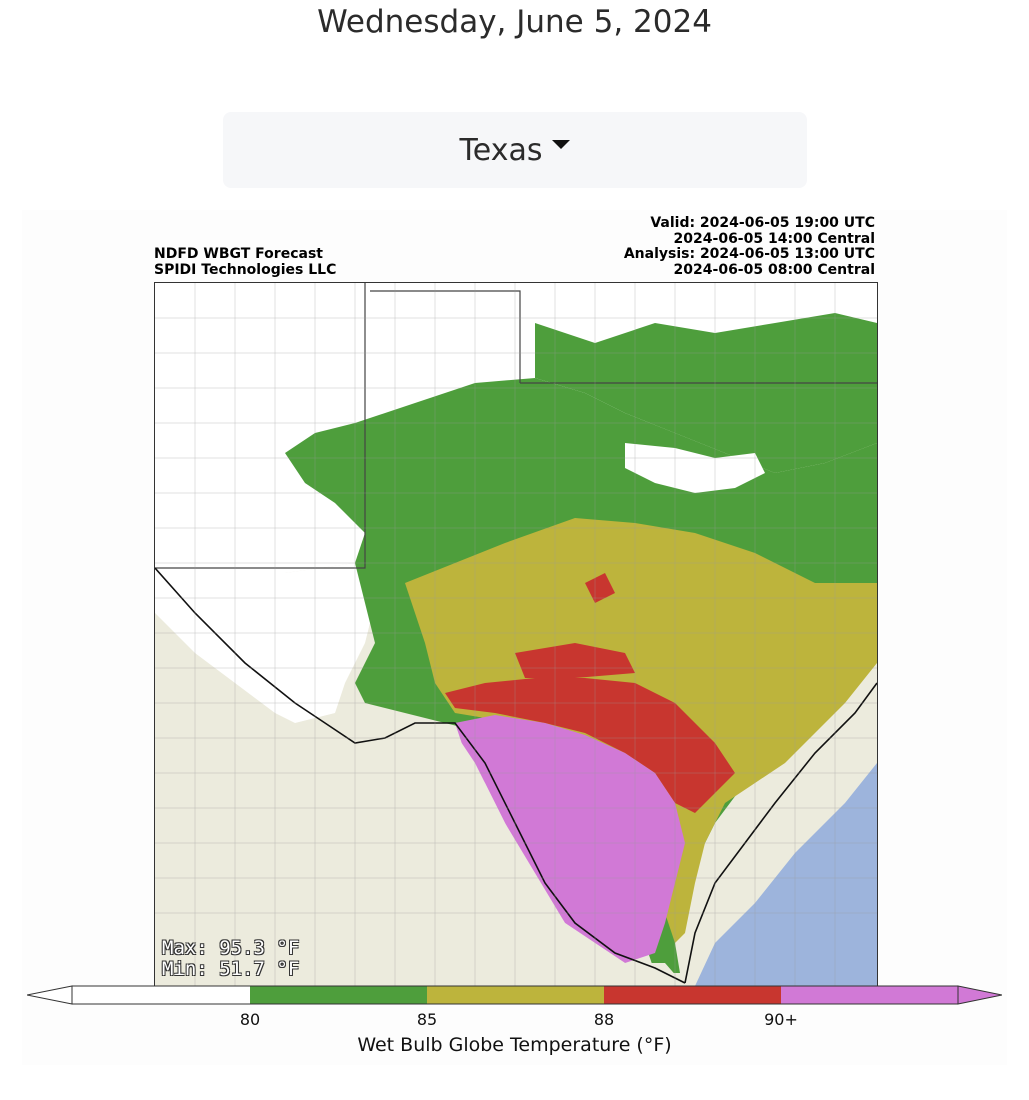 The width and height of the screenshot is (1029, 1100). Describe the element at coordinates (231, 948) in the screenshot. I see `max-label: Max: 95.3 °F` at that location.